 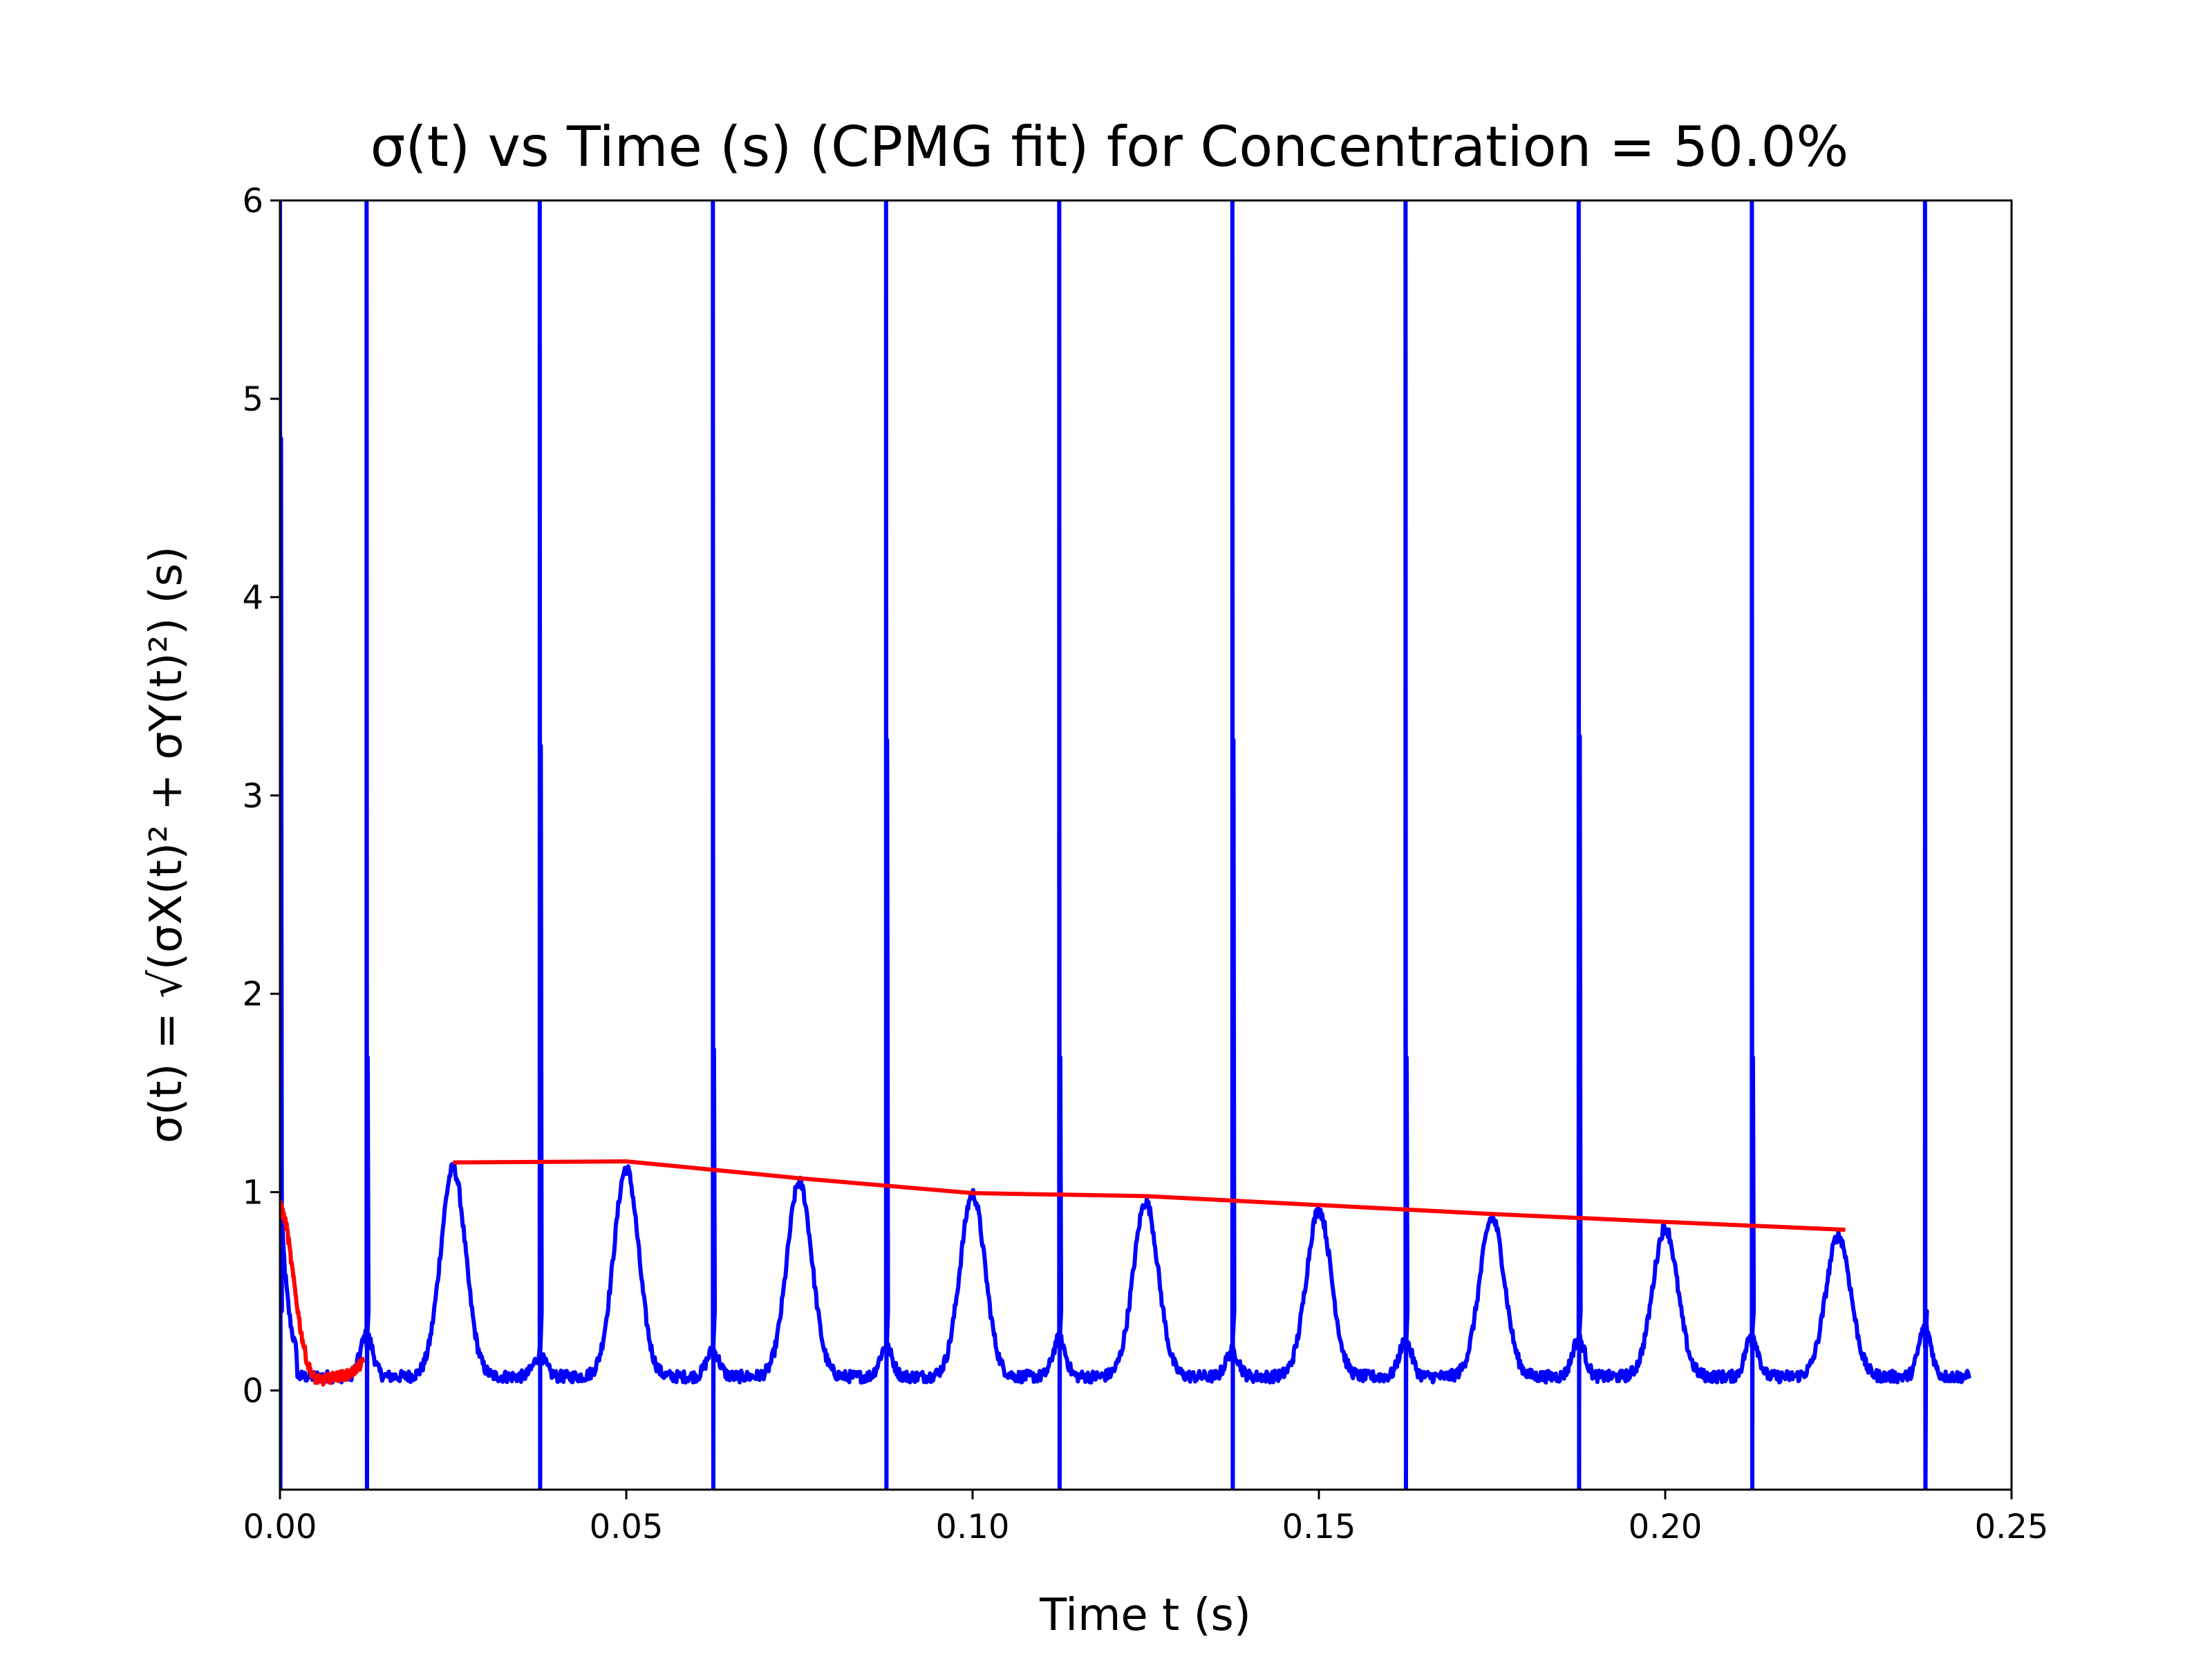 What do you see at coordinates (1666, 1527) in the screenshot?
I see `x-tick-label: 0.20` at bounding box center [1666, 1527].